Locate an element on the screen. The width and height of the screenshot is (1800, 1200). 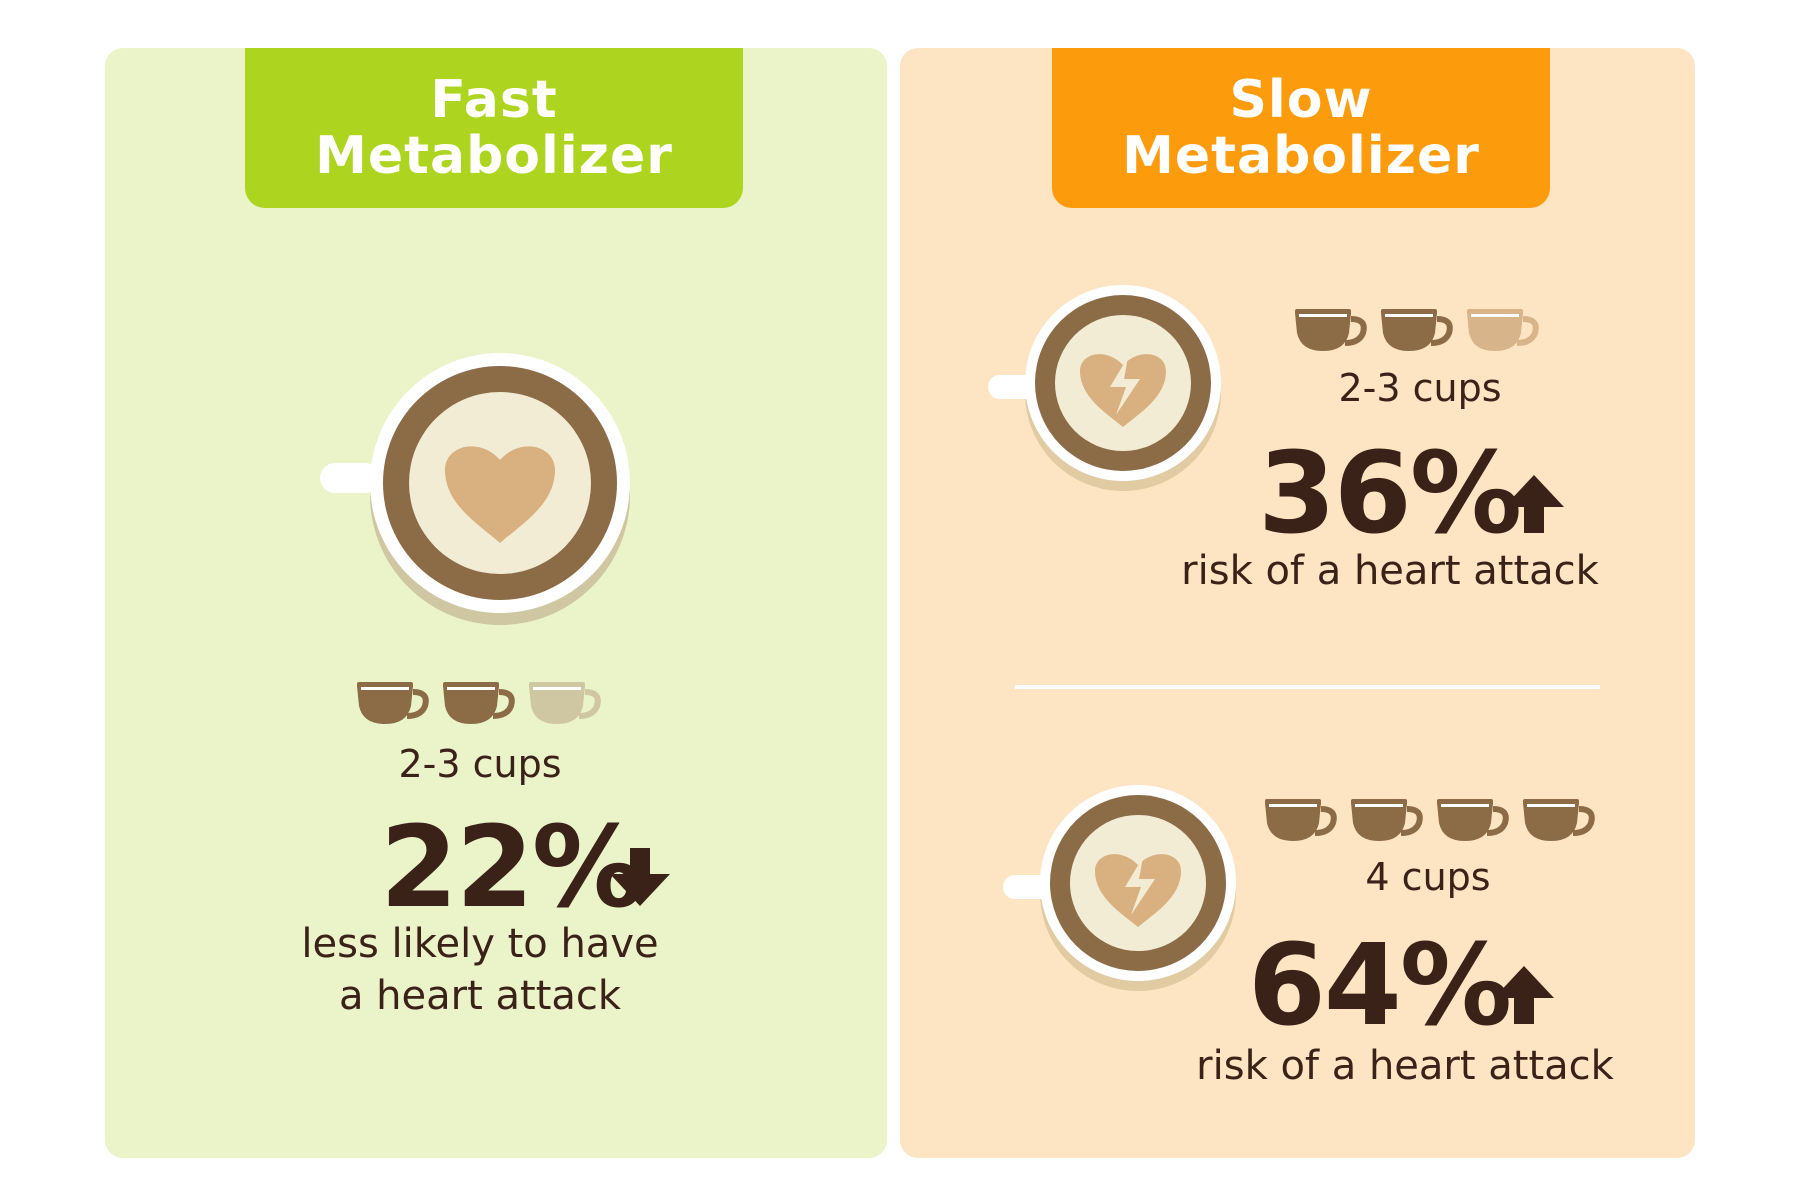
section-divider is located at coordinates (1307, 687).